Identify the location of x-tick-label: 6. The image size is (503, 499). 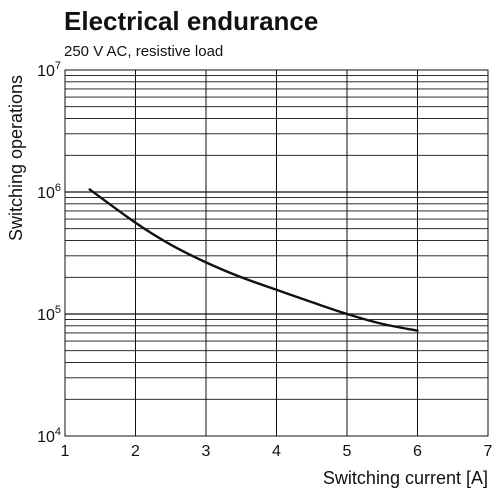
(417, 451).